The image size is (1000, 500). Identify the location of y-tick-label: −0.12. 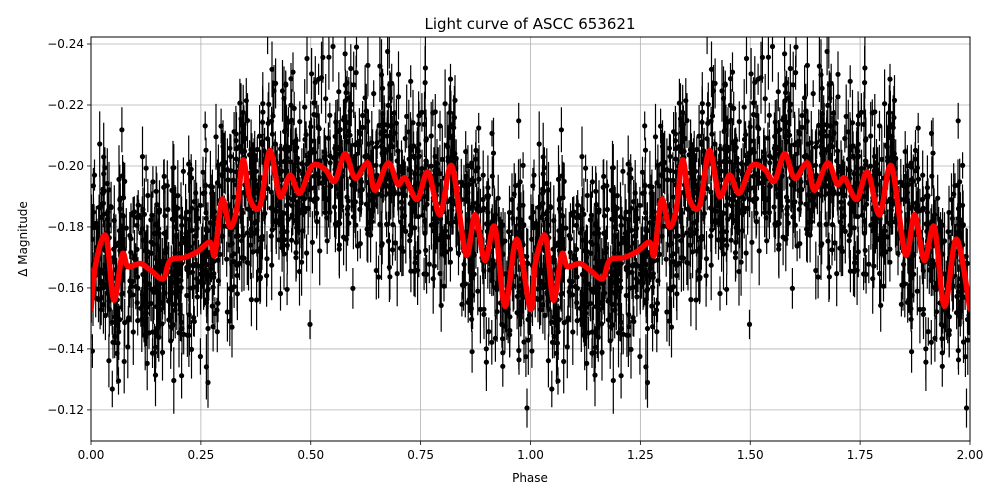
(65, 410).